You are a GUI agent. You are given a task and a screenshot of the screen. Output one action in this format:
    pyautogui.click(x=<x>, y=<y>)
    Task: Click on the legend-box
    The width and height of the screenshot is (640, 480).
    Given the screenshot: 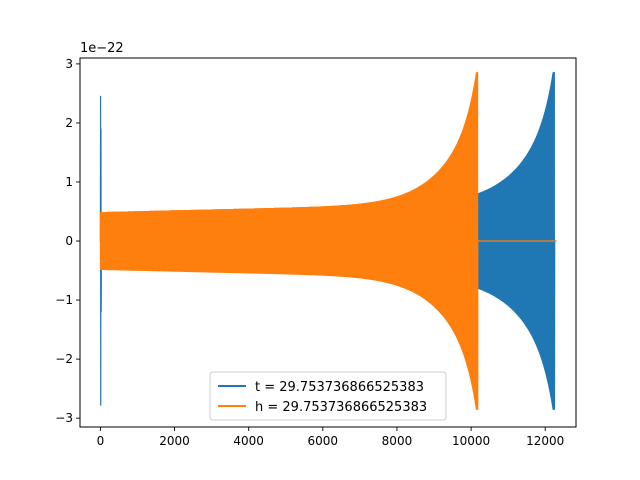 What is the action you would take?
    pyautogui.click(x=328, y=396)
    